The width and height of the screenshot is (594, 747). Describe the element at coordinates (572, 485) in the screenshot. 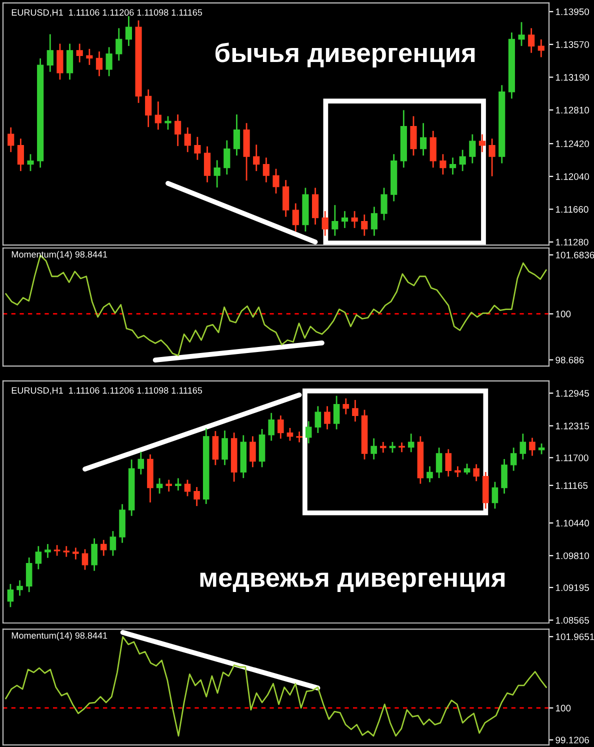

I see `y-tick-label: 1.11165` at that location.